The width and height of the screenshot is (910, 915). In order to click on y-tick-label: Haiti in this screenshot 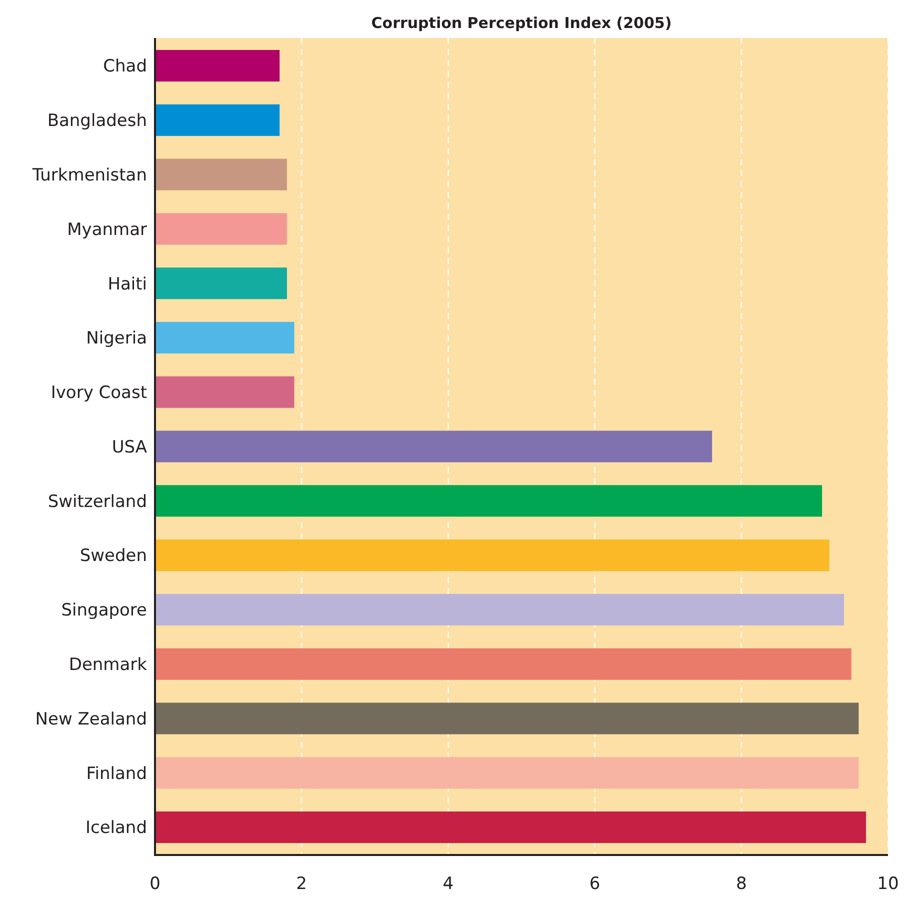, I will do `click(127, 284)`.